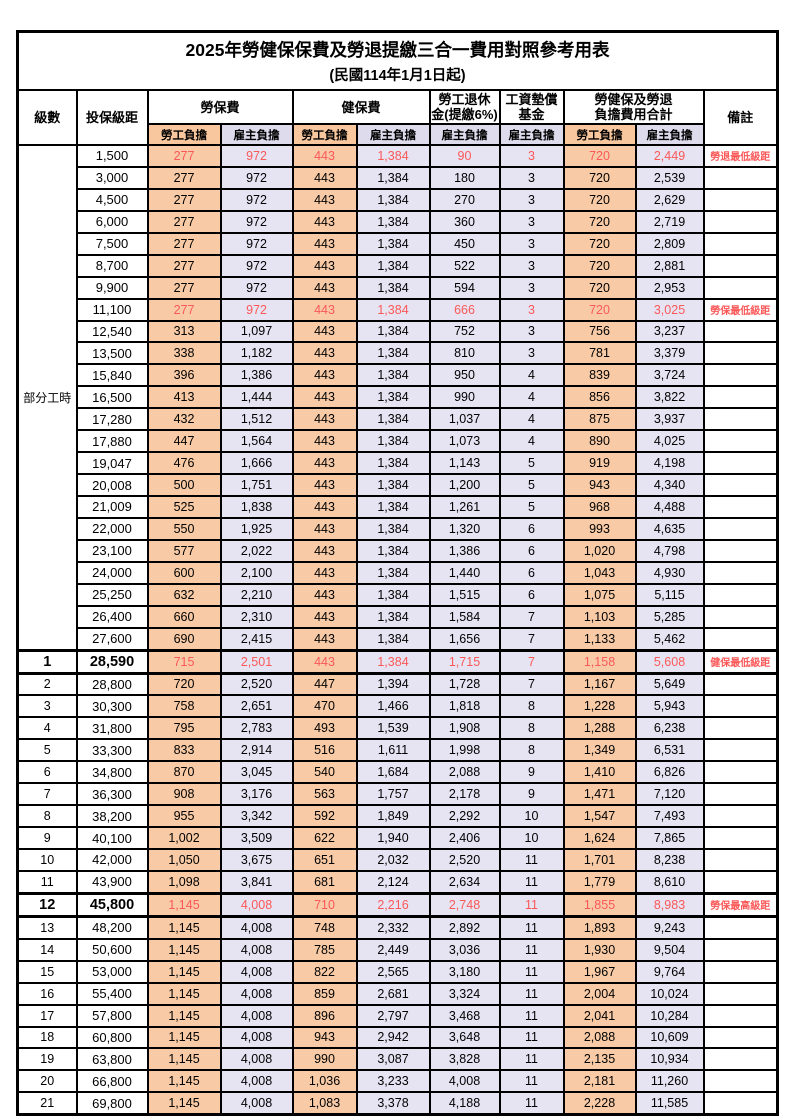 The width and height of the screenshot is (791, 1120). I want to click on fee-cell: 270, so click(464, 199).